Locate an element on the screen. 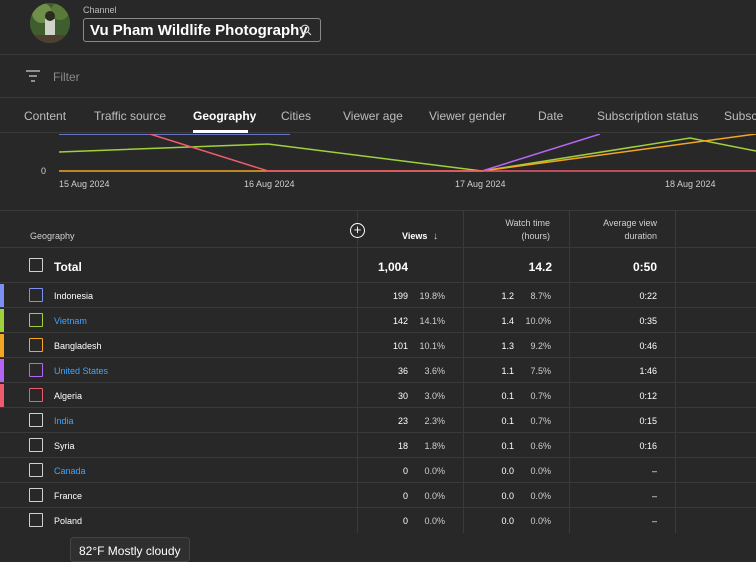 This screenshot has width=756, height=562. series-color-bar is located at coordinates (2, 345).